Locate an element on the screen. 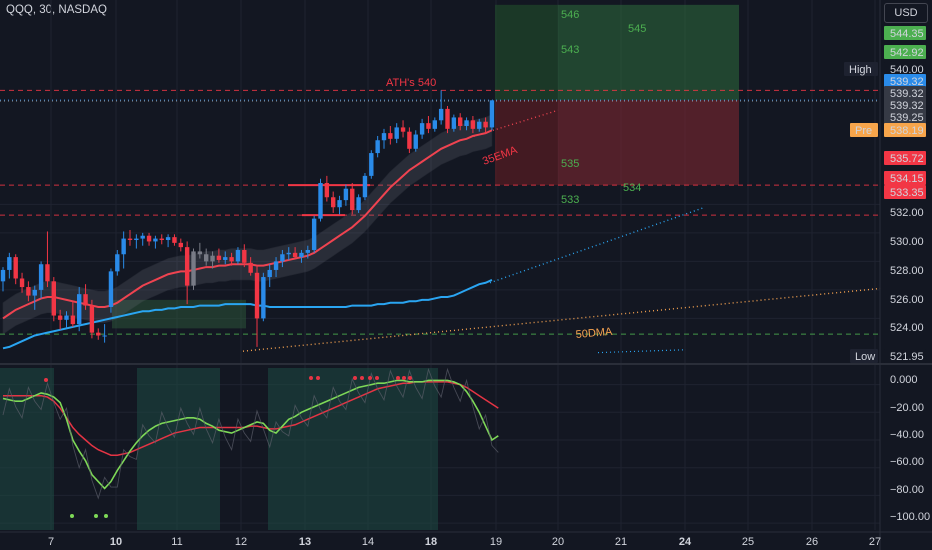 Image resolution: width=932 pixels, height=550 pixels. oscillator-zone is located at coordinates (178, 449).